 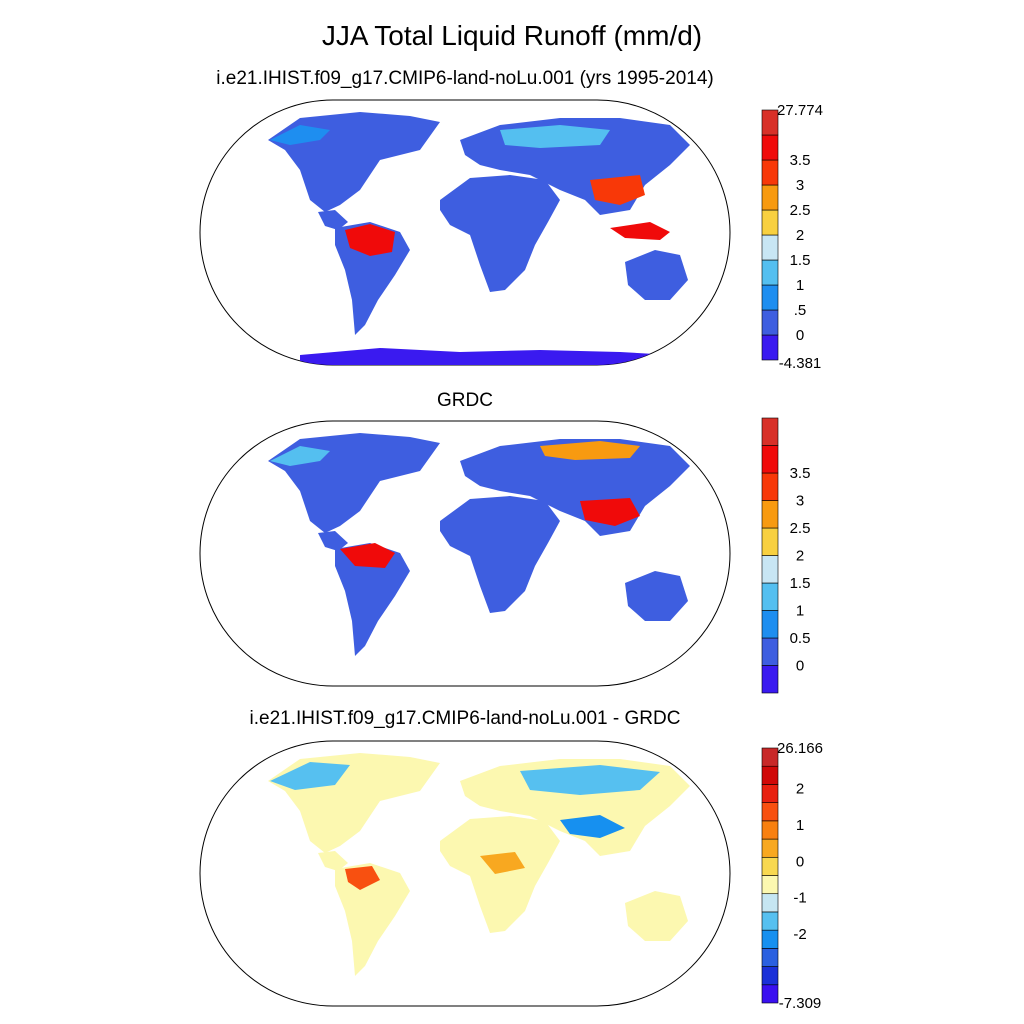 I want to click on colorbar-grdc: 0 0.5 1 1.5 2 2.5 3 3.5, so click(x=786, y=555).